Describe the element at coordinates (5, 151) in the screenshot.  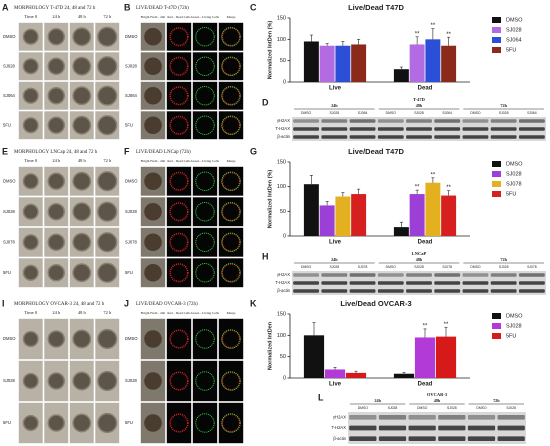
I see `panel-label: E` at that location.